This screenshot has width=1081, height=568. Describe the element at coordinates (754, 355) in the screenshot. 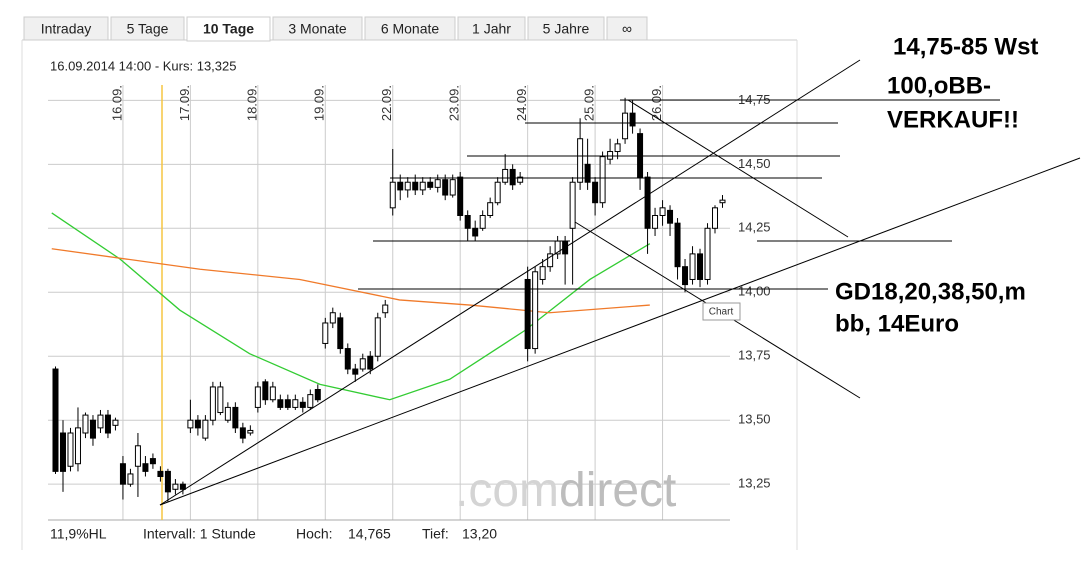

I see `y-tick-label: 13,75` at that location.